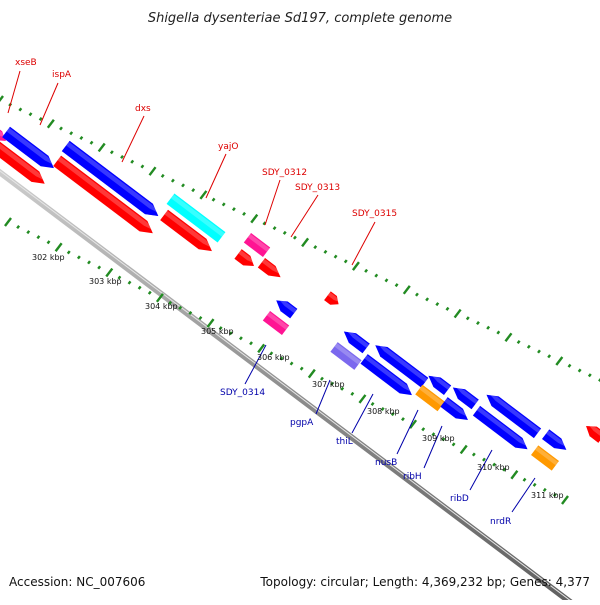  I want to click on leader-nusb, so click(407, 432).